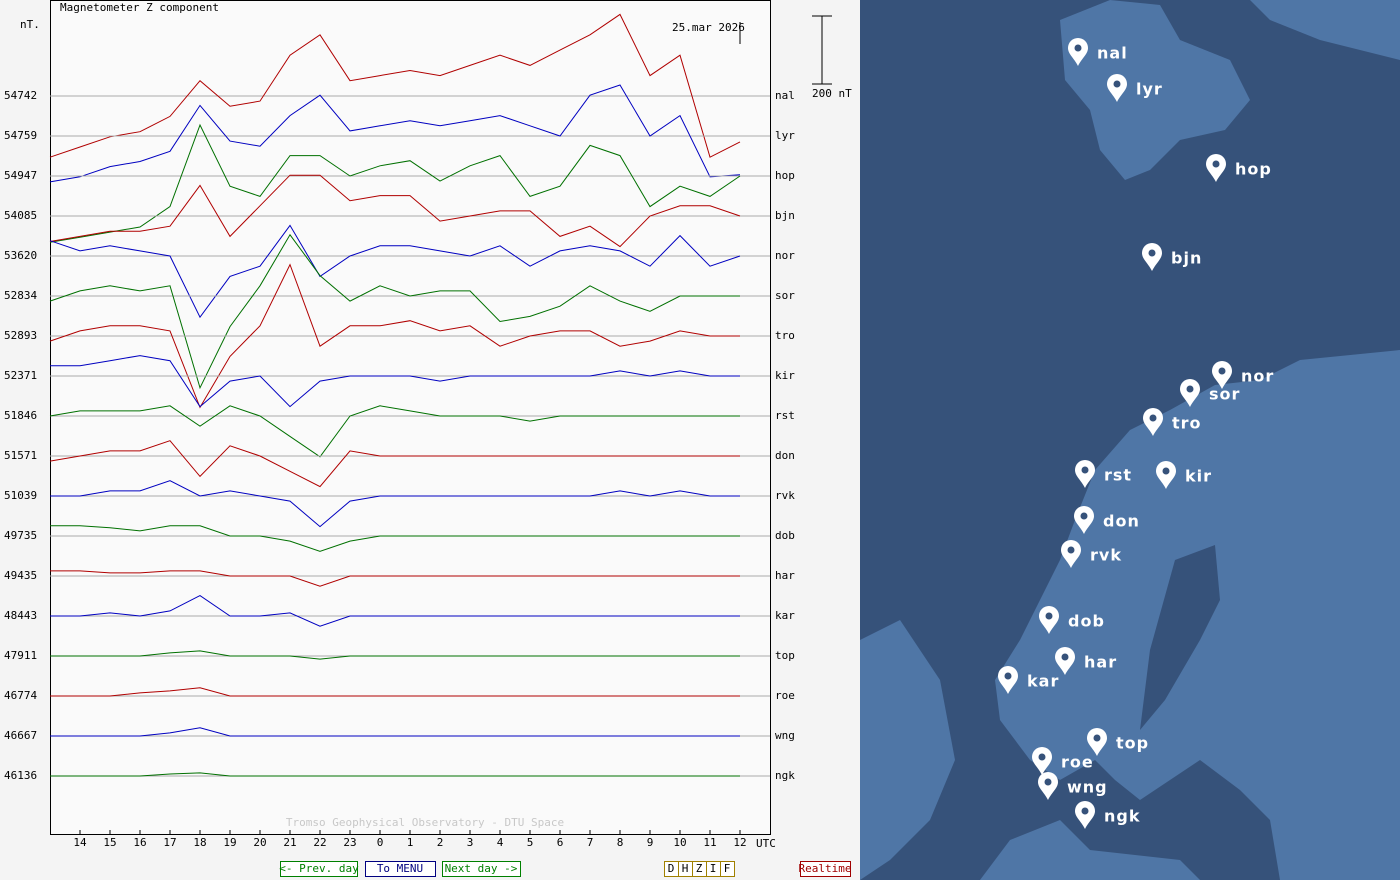  Describe the element at coordinates (785, 415) in the screenshot. I see `legend-label: rst` at that location.